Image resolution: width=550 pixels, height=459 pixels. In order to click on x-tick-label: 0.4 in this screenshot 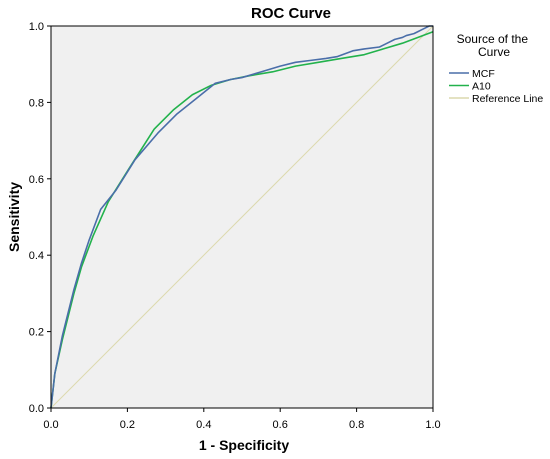, I will do `click(203, 425)`.